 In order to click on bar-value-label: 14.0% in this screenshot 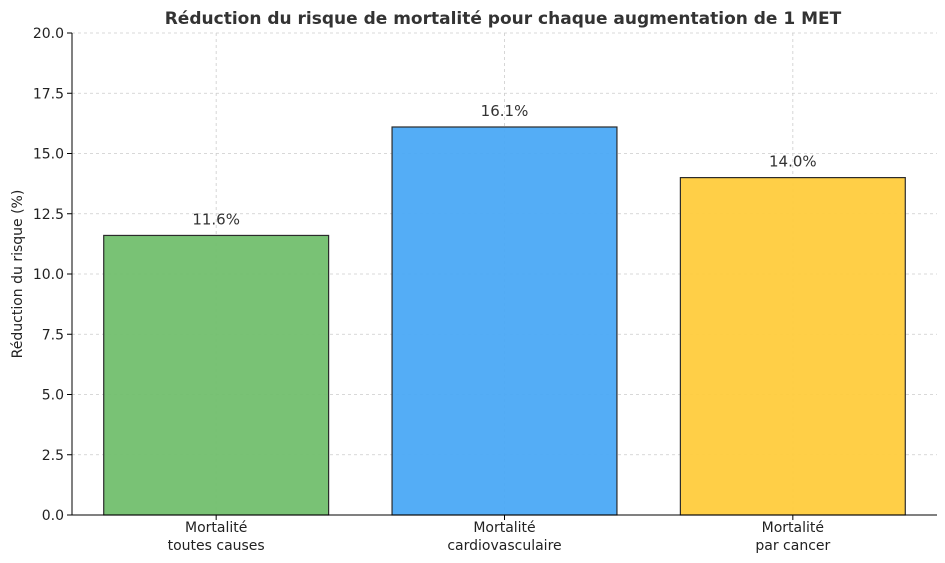, I will do `click(793, 162)`.